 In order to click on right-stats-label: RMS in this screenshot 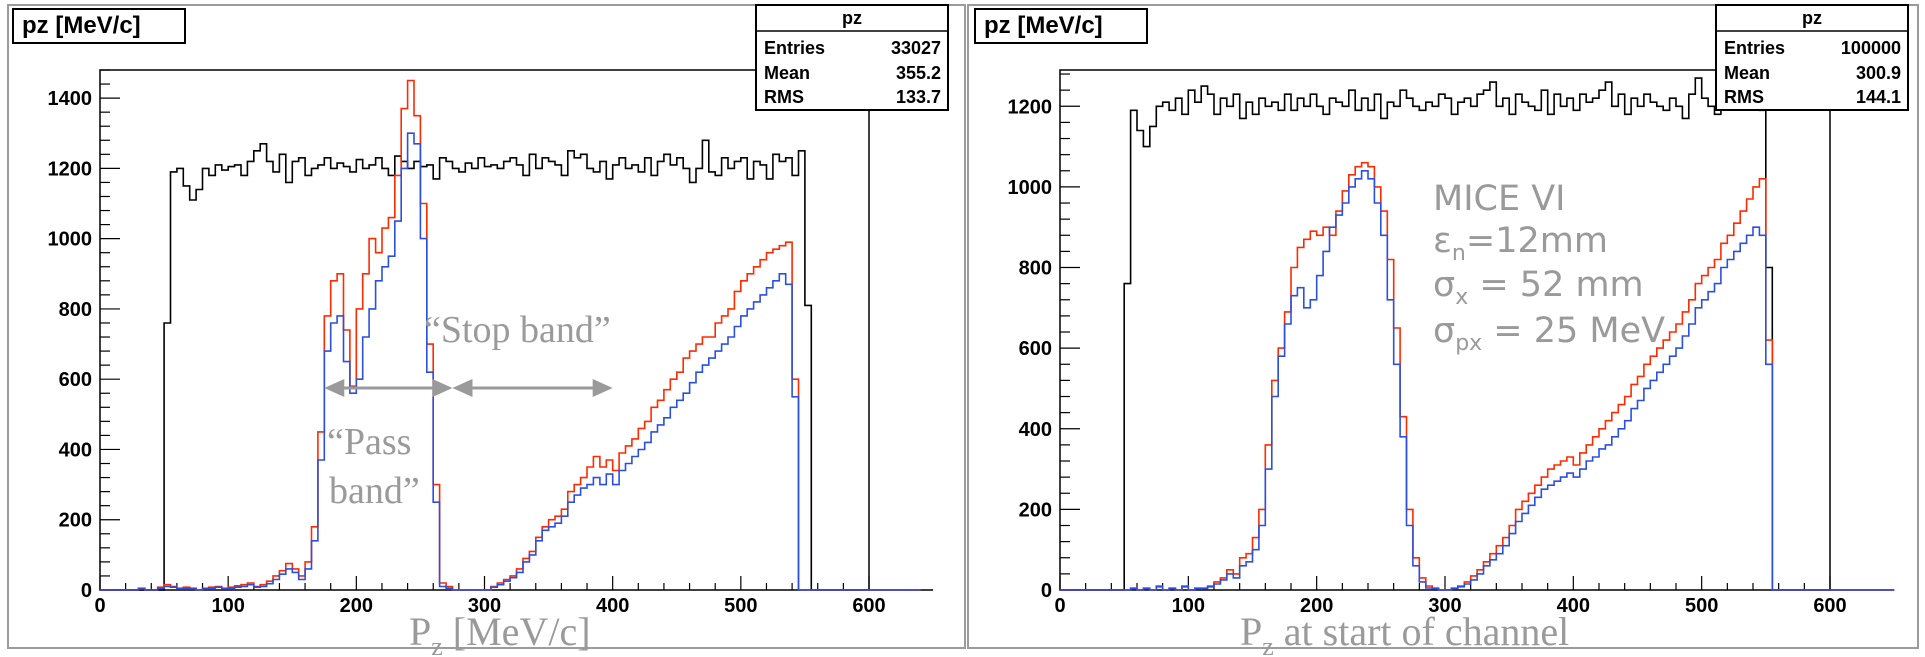, I will do `click(1744, 97)`.